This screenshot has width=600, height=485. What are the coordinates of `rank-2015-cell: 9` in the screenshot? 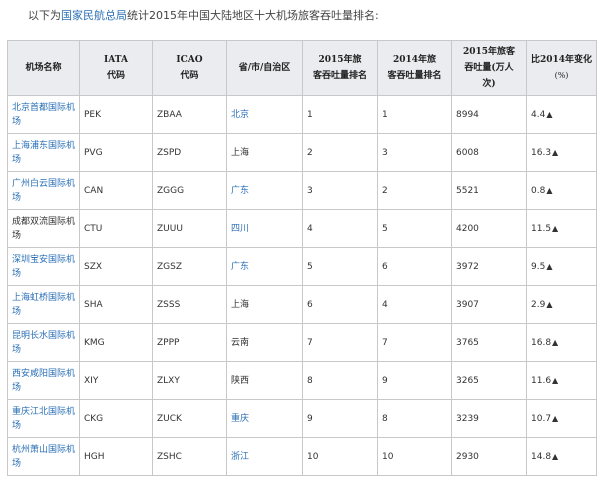 It's located at (340, 418).